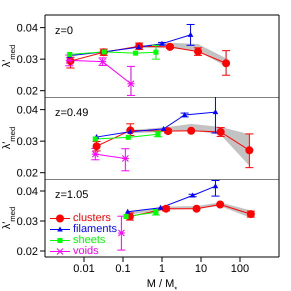 This screenshot has height=291, width=291. I want to click on annotation: z=0, so click(64, 31).